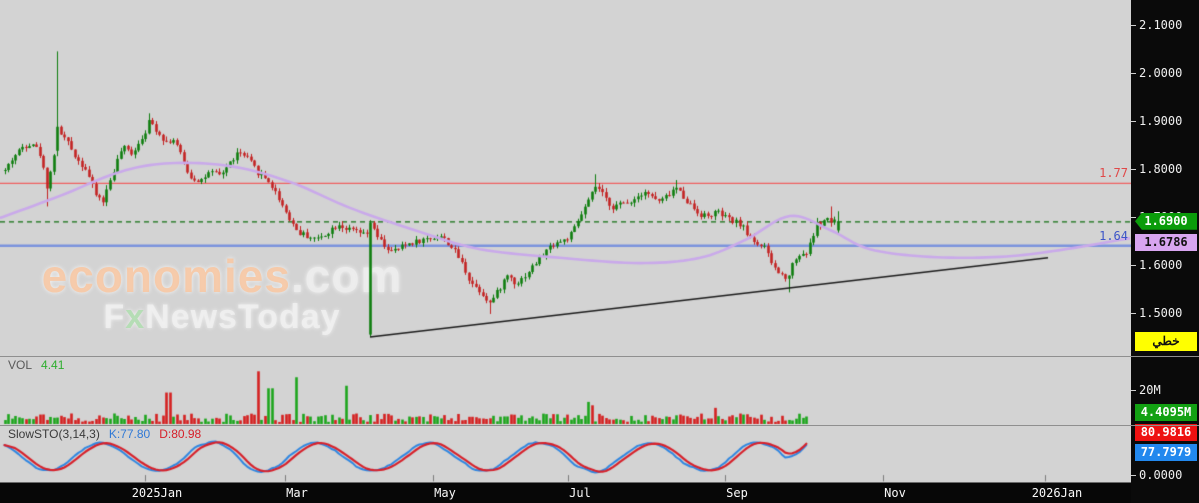 This screenshot has width=1199, height=503. I want to click on price-axis-tick: 1.8000, so click(1156, 169).